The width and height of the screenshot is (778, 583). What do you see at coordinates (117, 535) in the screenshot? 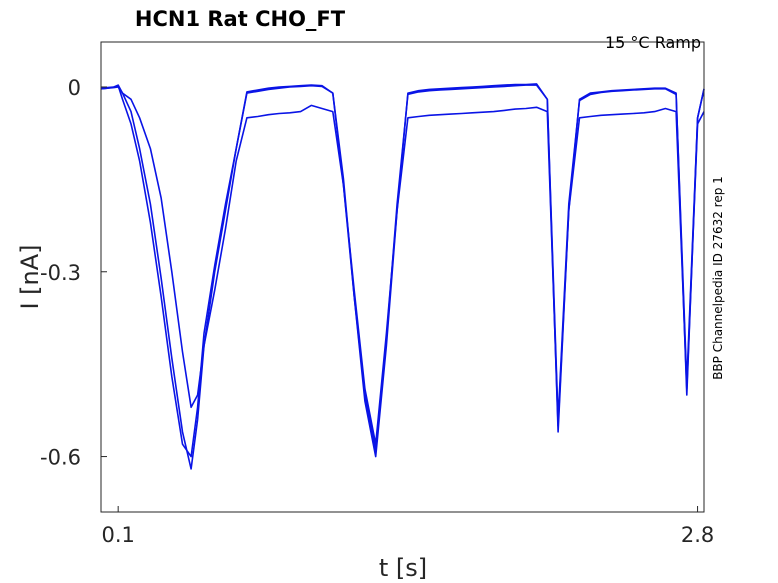
I see `x-tick-label: 0.1` at bounding box center [117, 535].